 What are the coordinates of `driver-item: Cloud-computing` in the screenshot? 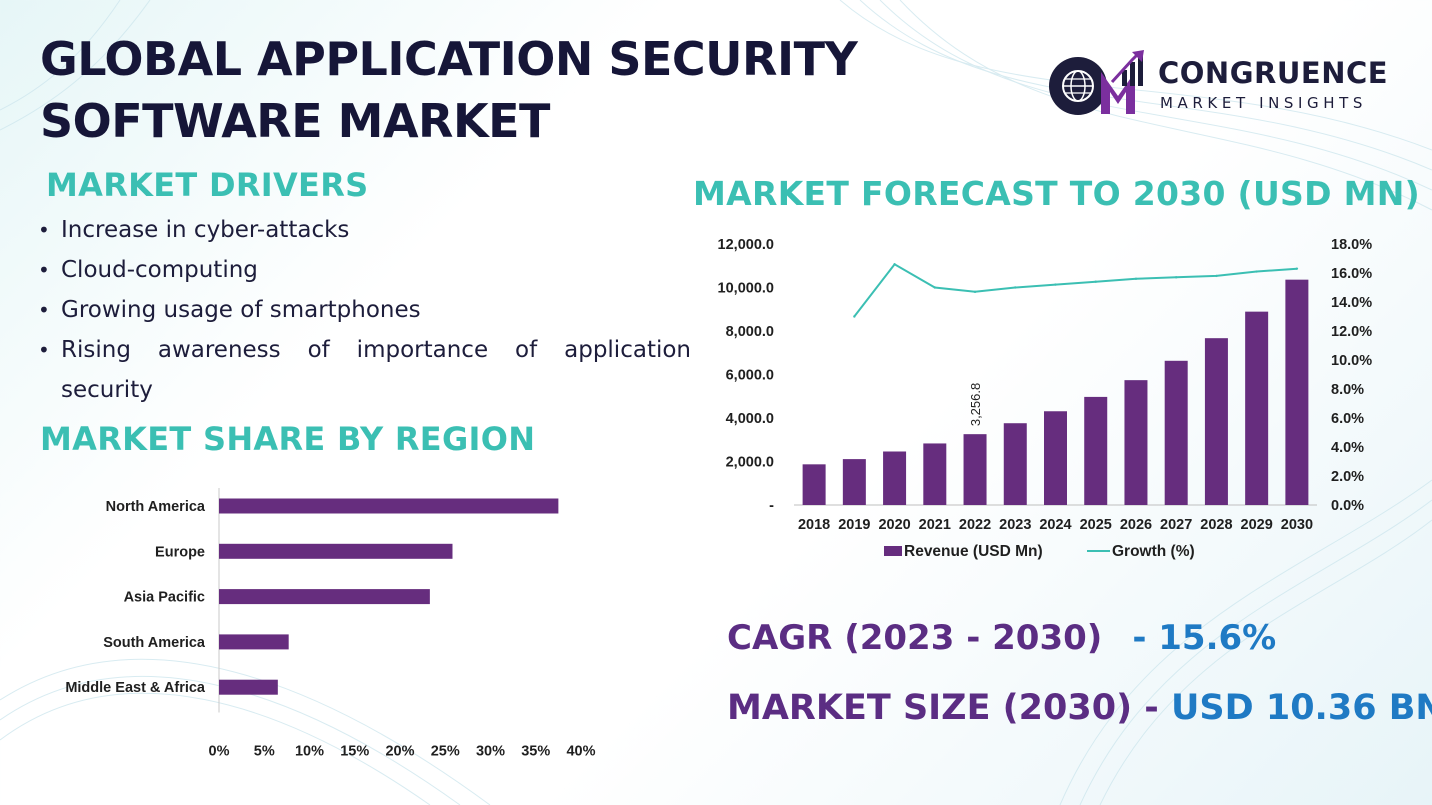 It's located at (363, 270).